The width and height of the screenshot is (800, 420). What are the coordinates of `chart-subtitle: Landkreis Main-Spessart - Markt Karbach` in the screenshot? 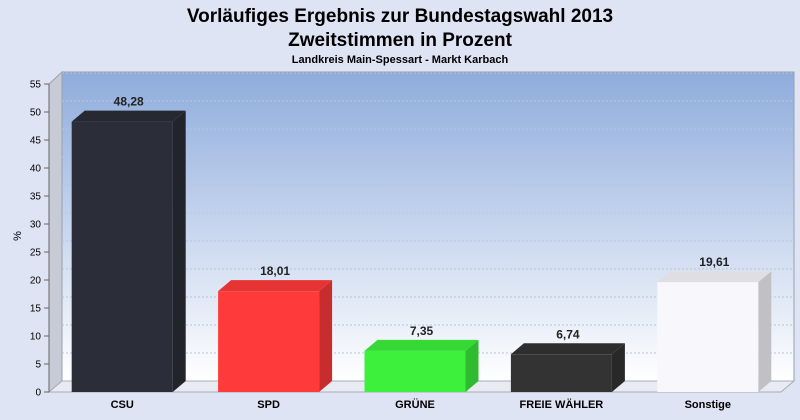 It's located at (400, 60).